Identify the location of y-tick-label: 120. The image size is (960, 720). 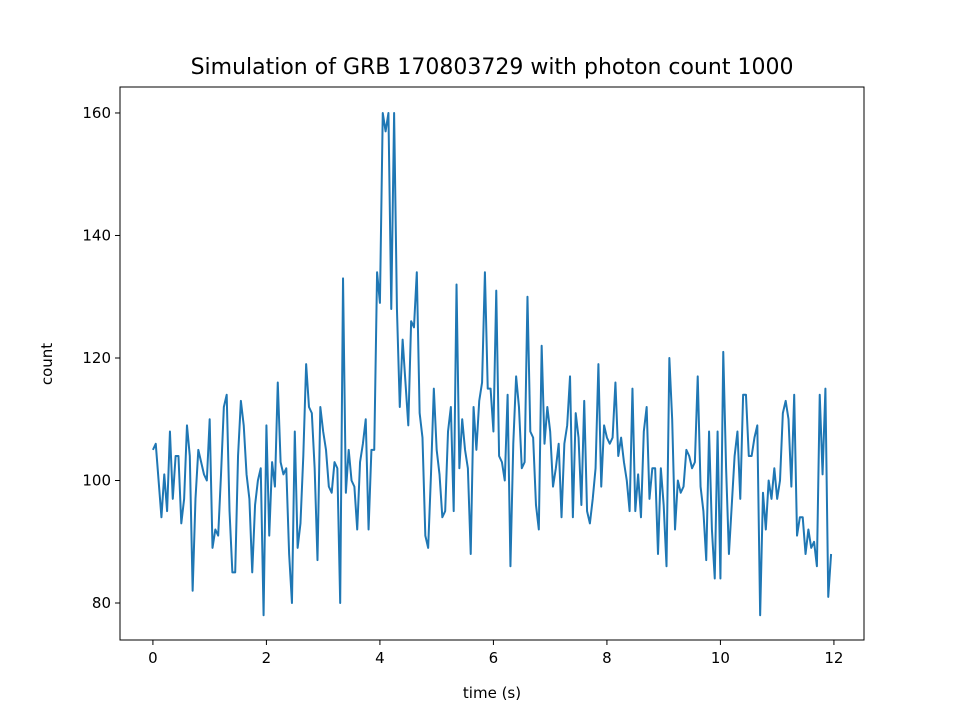
(96, 358).